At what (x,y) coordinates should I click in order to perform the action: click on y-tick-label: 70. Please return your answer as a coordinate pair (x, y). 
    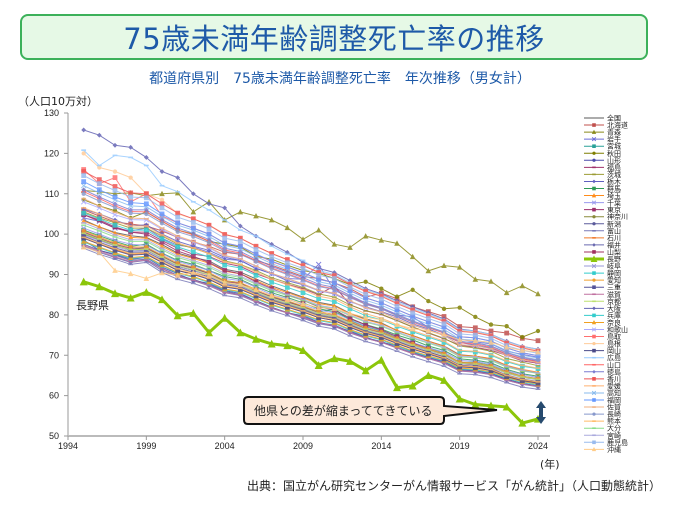
    Looking at the image, I should click on (54, 355).